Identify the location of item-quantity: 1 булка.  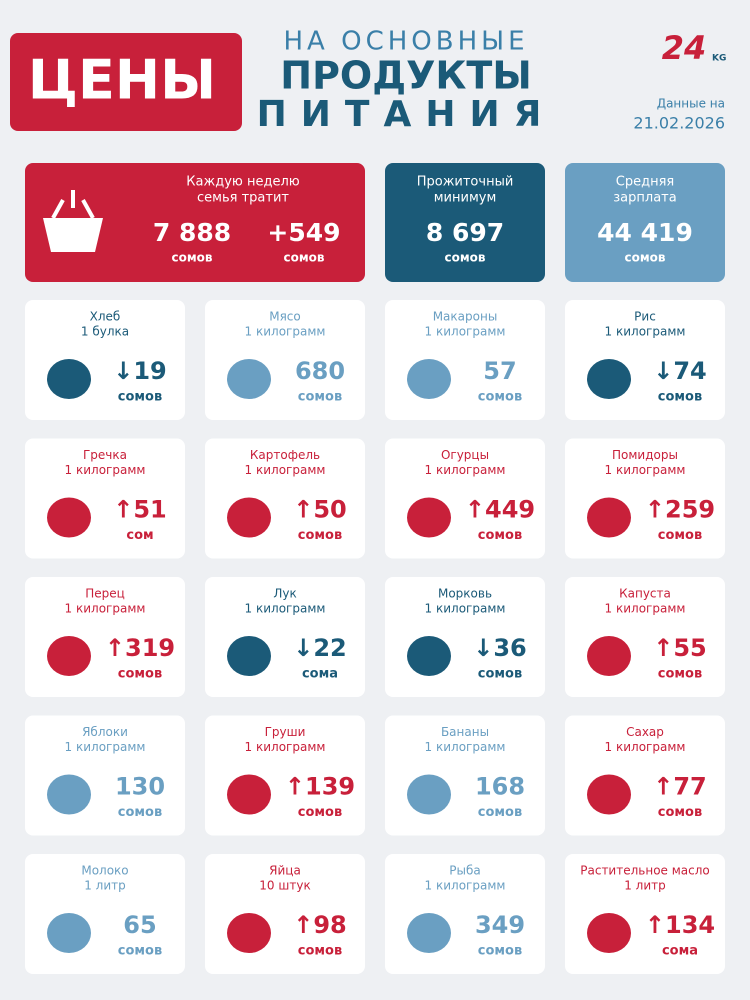
(105, 332).